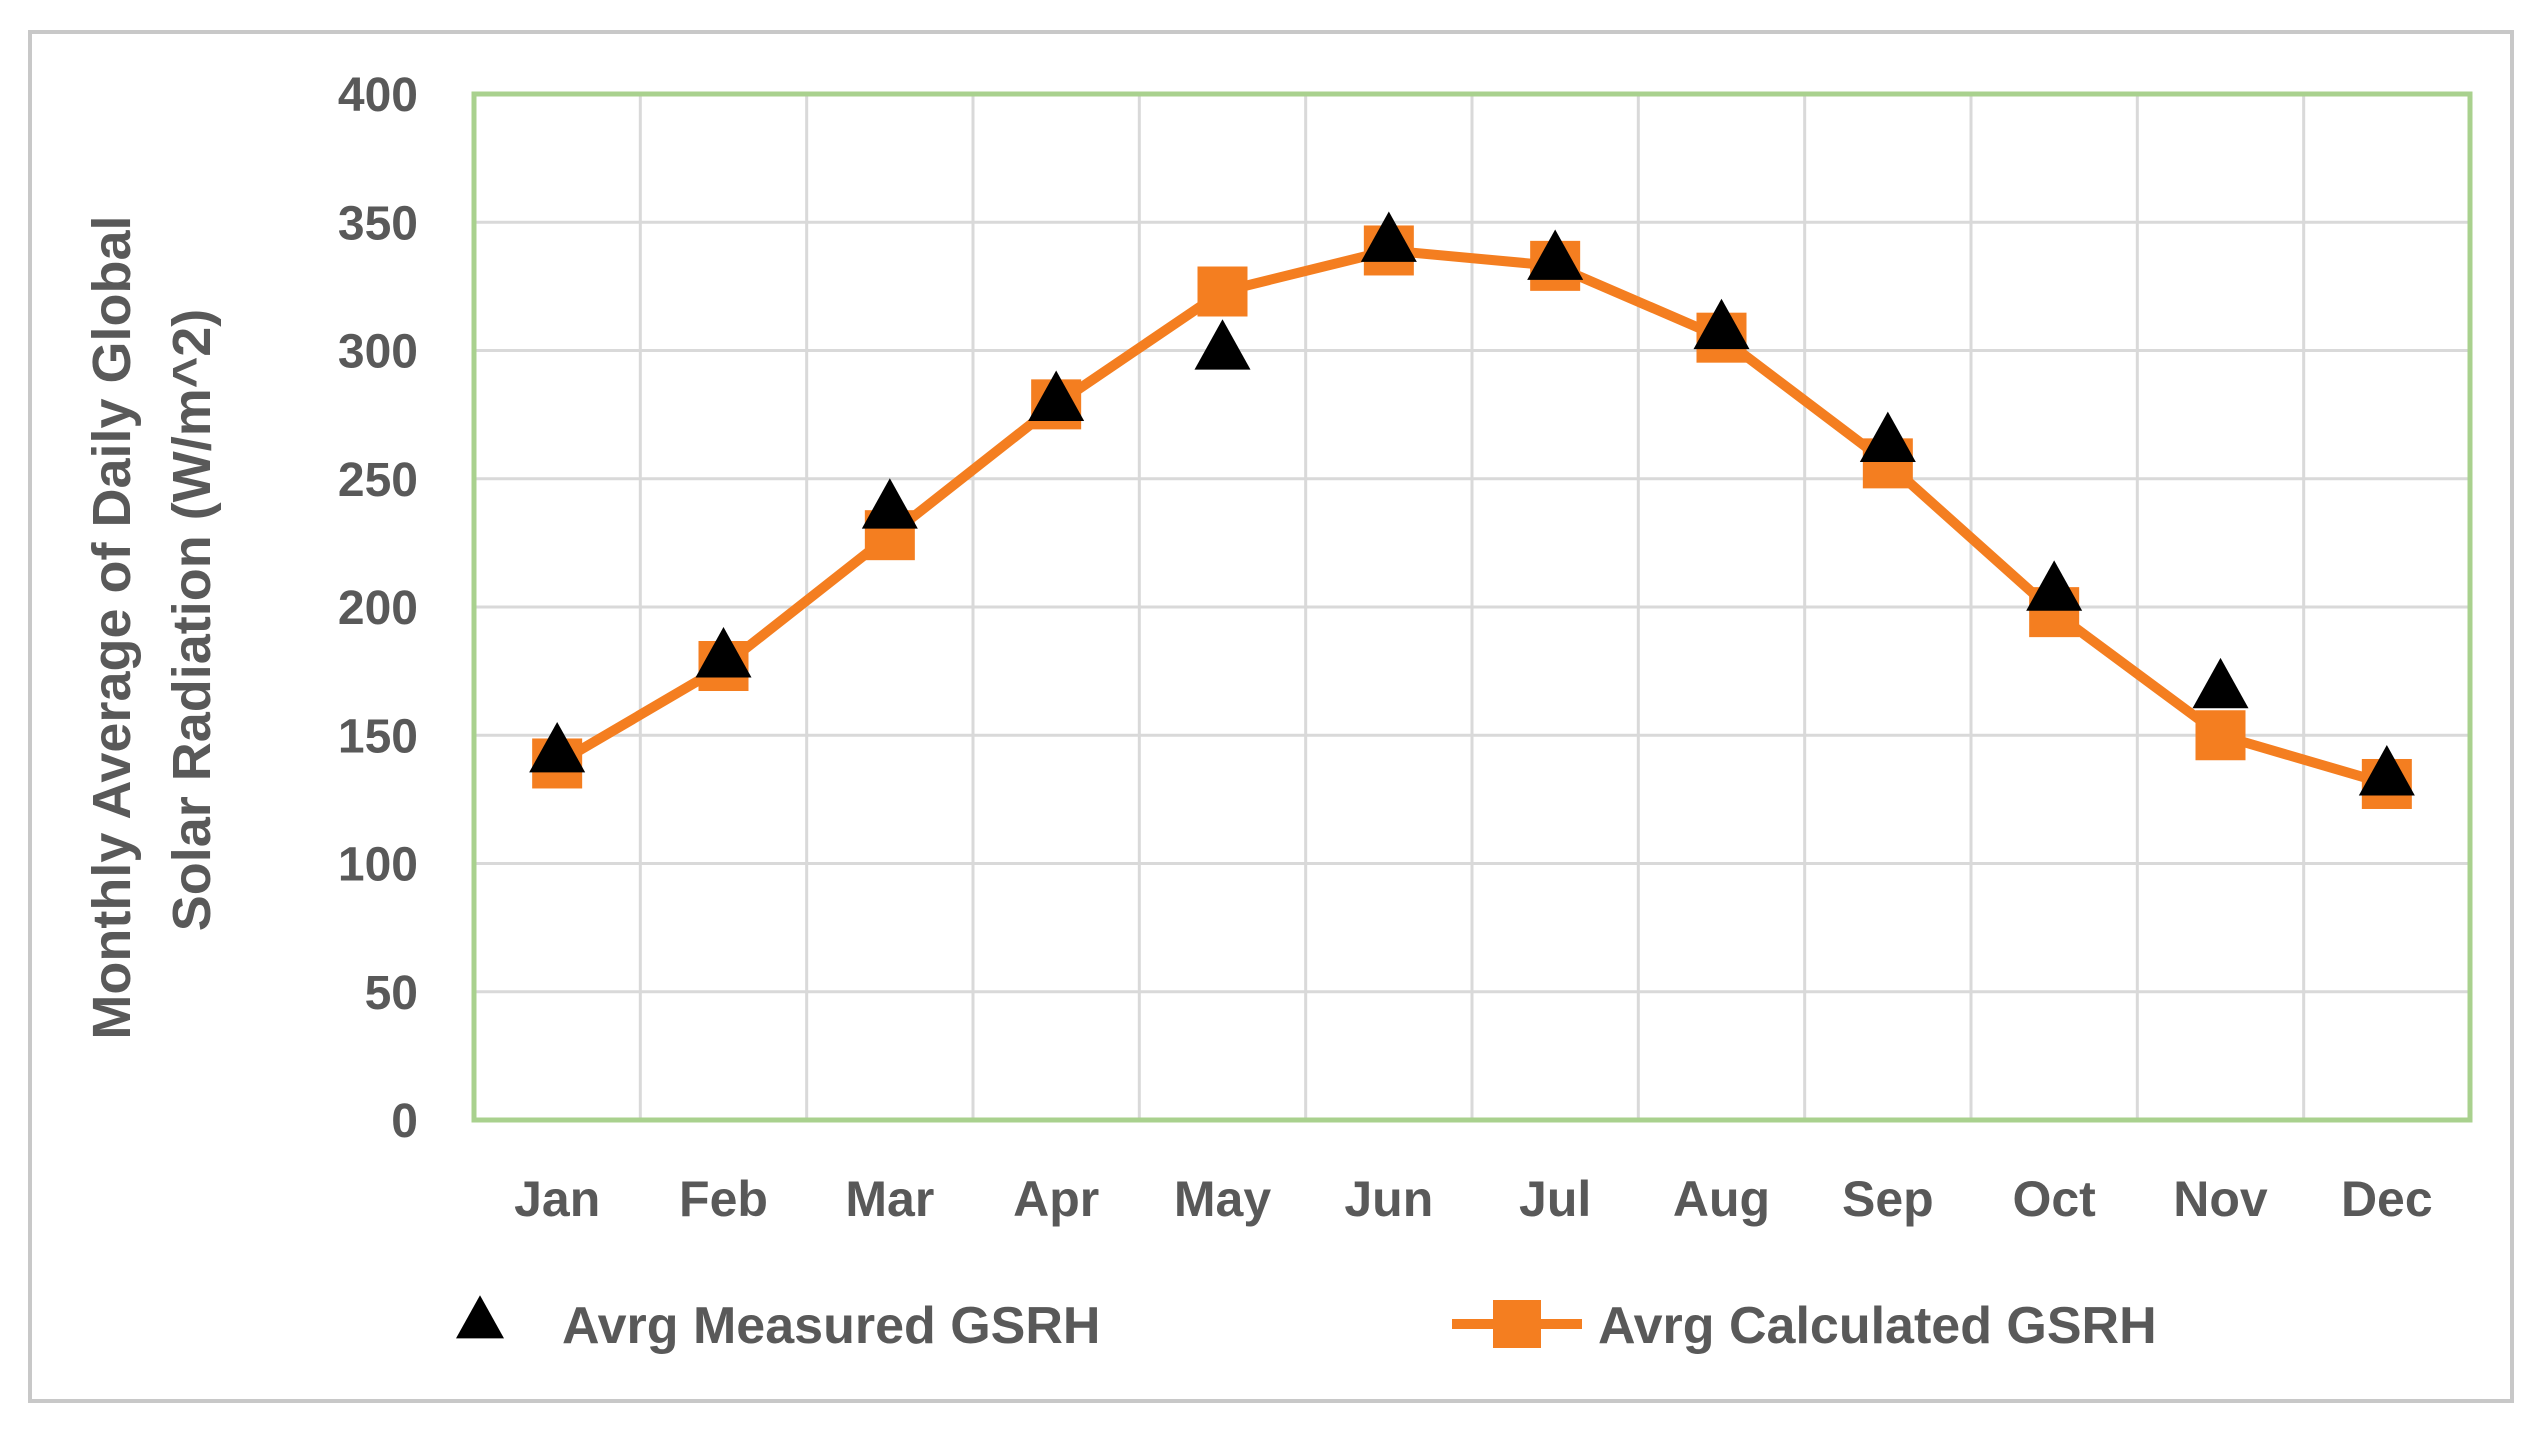  Describe the element at coordinates (889, 1199) in the screenshot. I see `x-tick-label: Mar` at that location.